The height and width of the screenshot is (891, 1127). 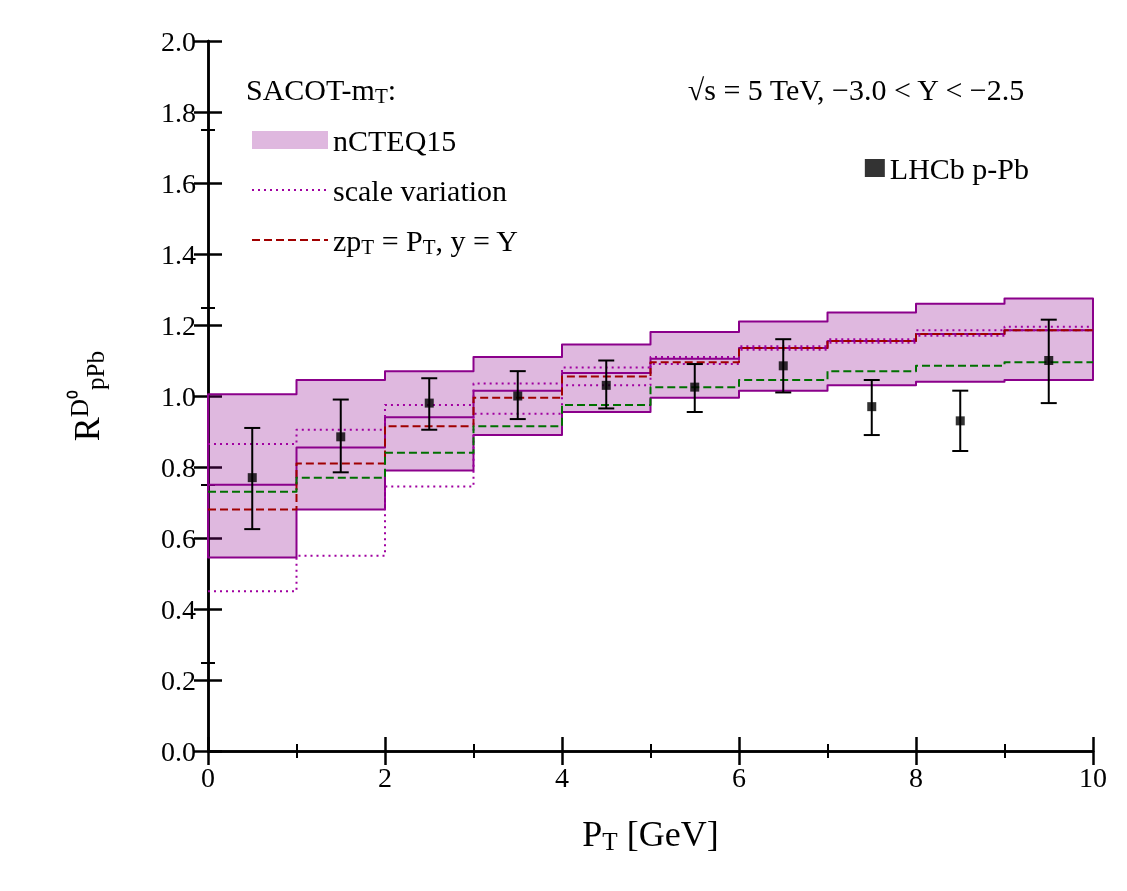 What do you see at coordinates (178, 183) in the screenshot?
I see `y-tick-label: 1.6` at bounding box center [178, 183].